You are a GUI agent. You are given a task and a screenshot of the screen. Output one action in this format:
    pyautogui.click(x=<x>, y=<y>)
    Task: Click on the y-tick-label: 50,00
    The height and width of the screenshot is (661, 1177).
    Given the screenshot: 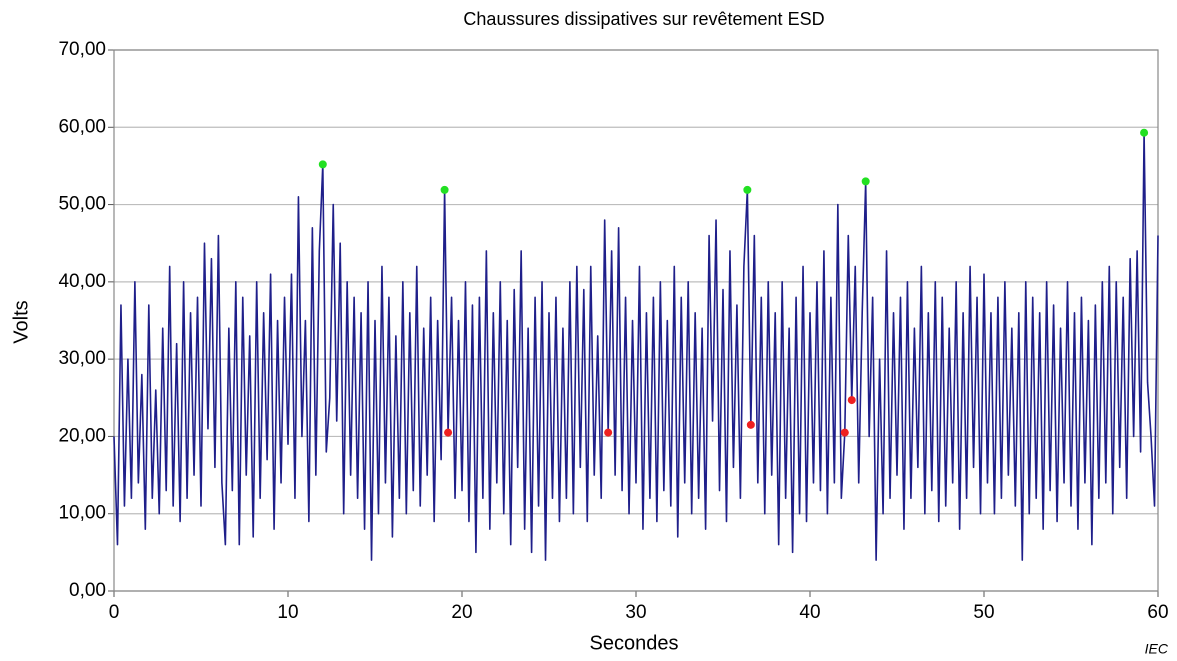 What is the action you would take?
    pyautogui.click(x=82, y=204)
    